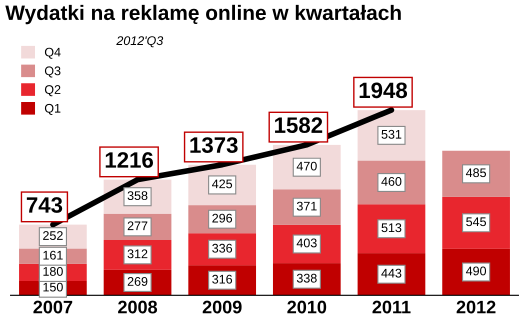 Image resolution: width=529 pixels, height=321 pixels. Describe the element at coordinates (306, 278) in the screenshot. I see `data-label: 338` at that location.